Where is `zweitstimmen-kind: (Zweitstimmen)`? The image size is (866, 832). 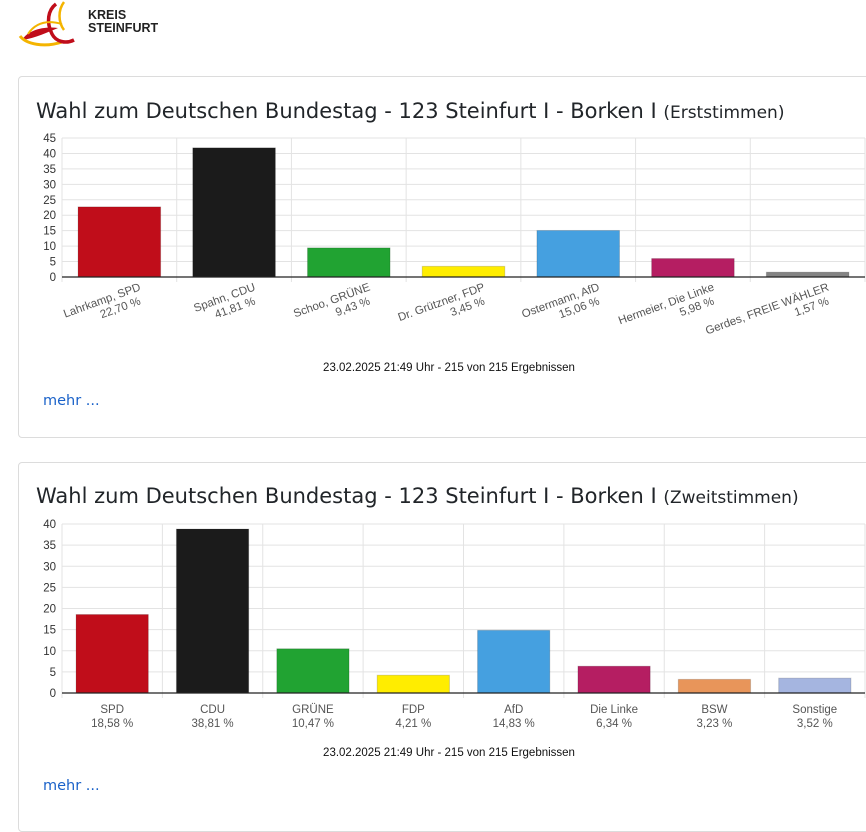 zweitstimmen-kind: (Zweitstimmen) is located at coordinates (731, 498).